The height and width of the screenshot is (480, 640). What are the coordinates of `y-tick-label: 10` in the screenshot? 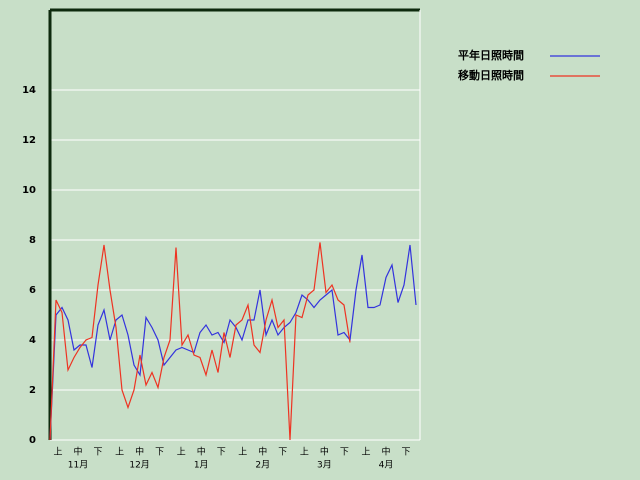 It's located at (29, 190).